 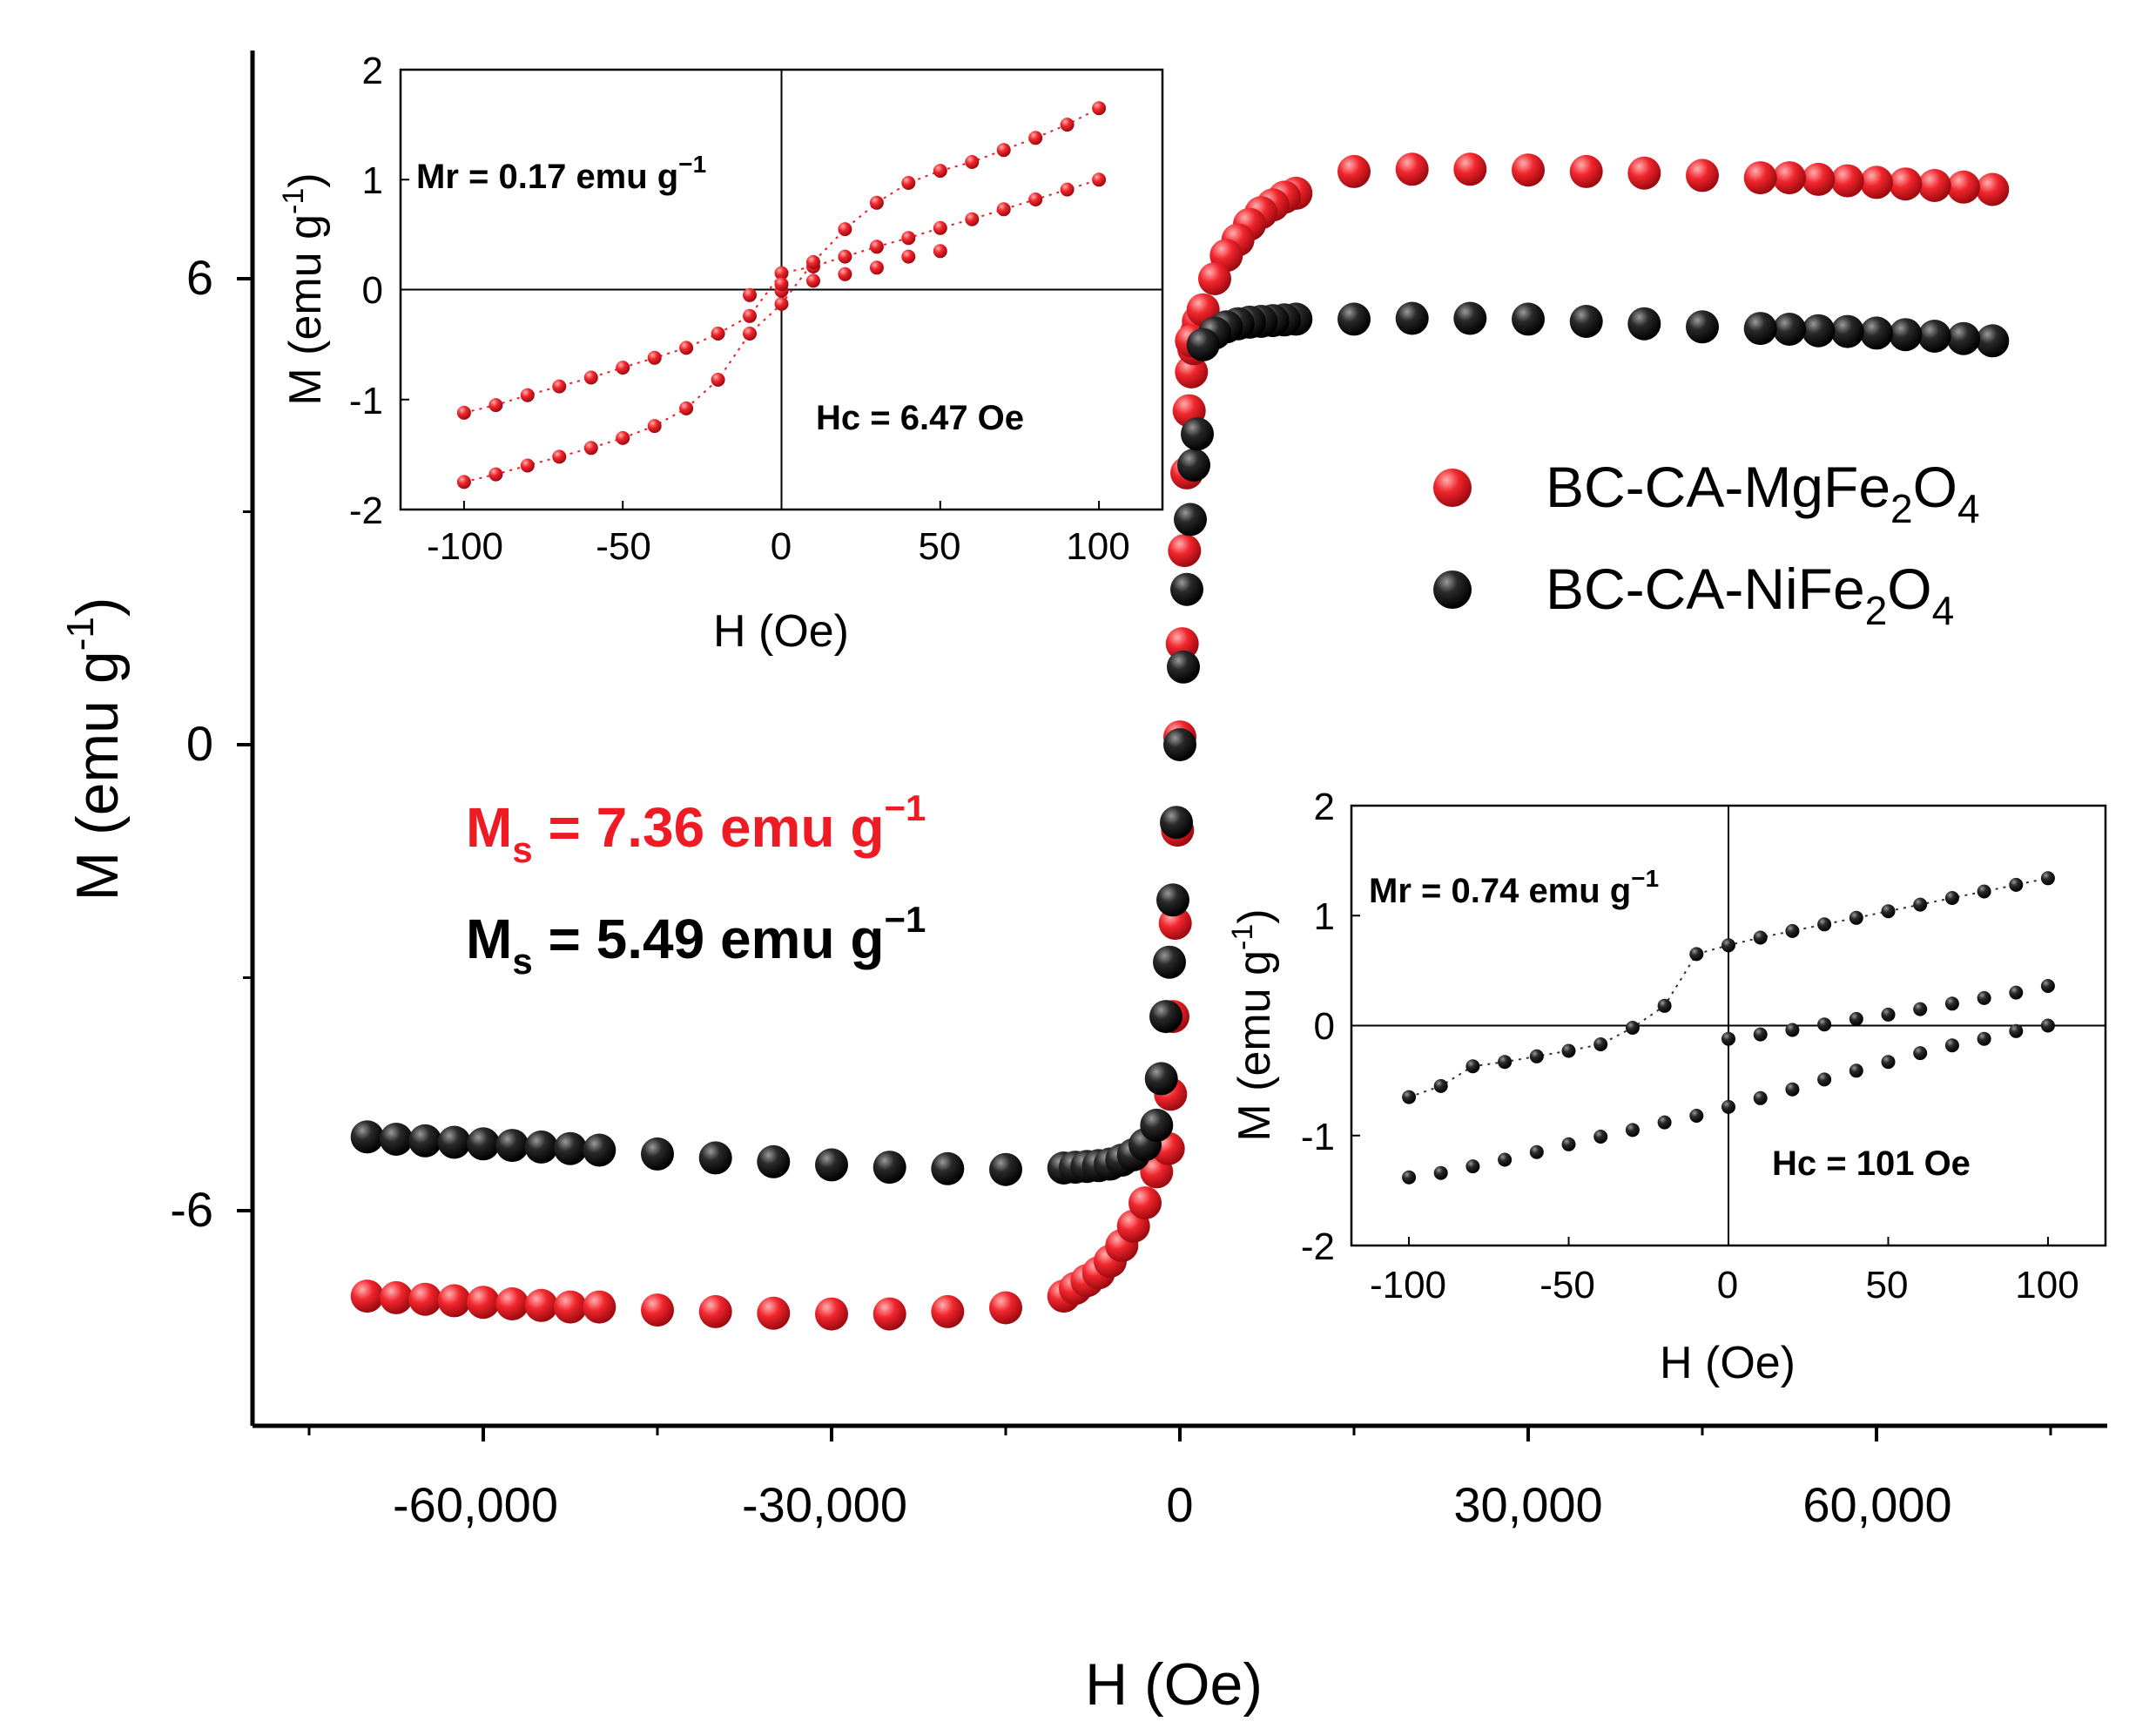 I want to click on inset-ni-content, so click(x=1728, y=1025).